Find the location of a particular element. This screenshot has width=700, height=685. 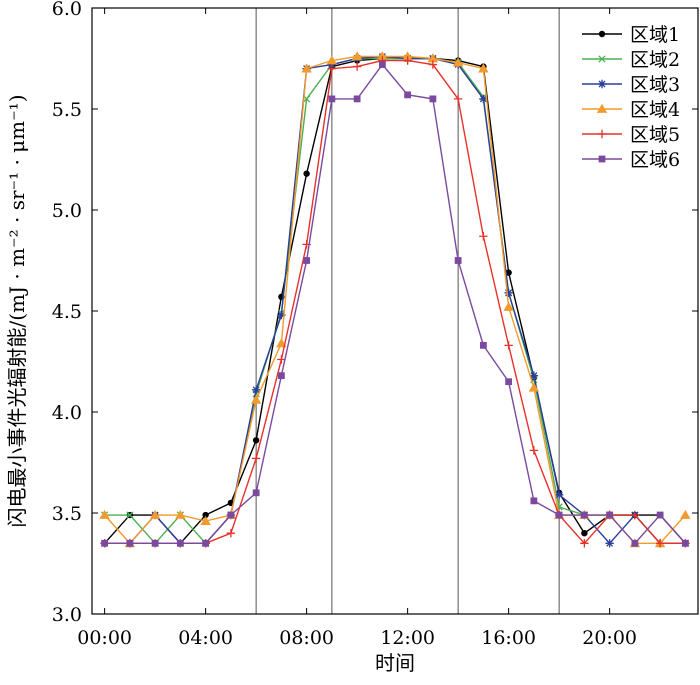

y-tick-label: 6.0 is located at coordinates (67, 10).